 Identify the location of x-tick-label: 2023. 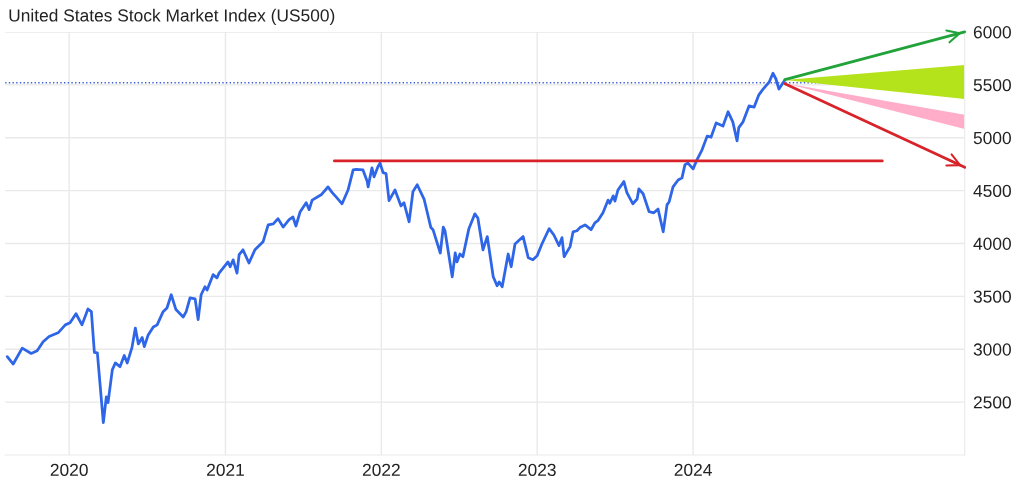
(537, 470).